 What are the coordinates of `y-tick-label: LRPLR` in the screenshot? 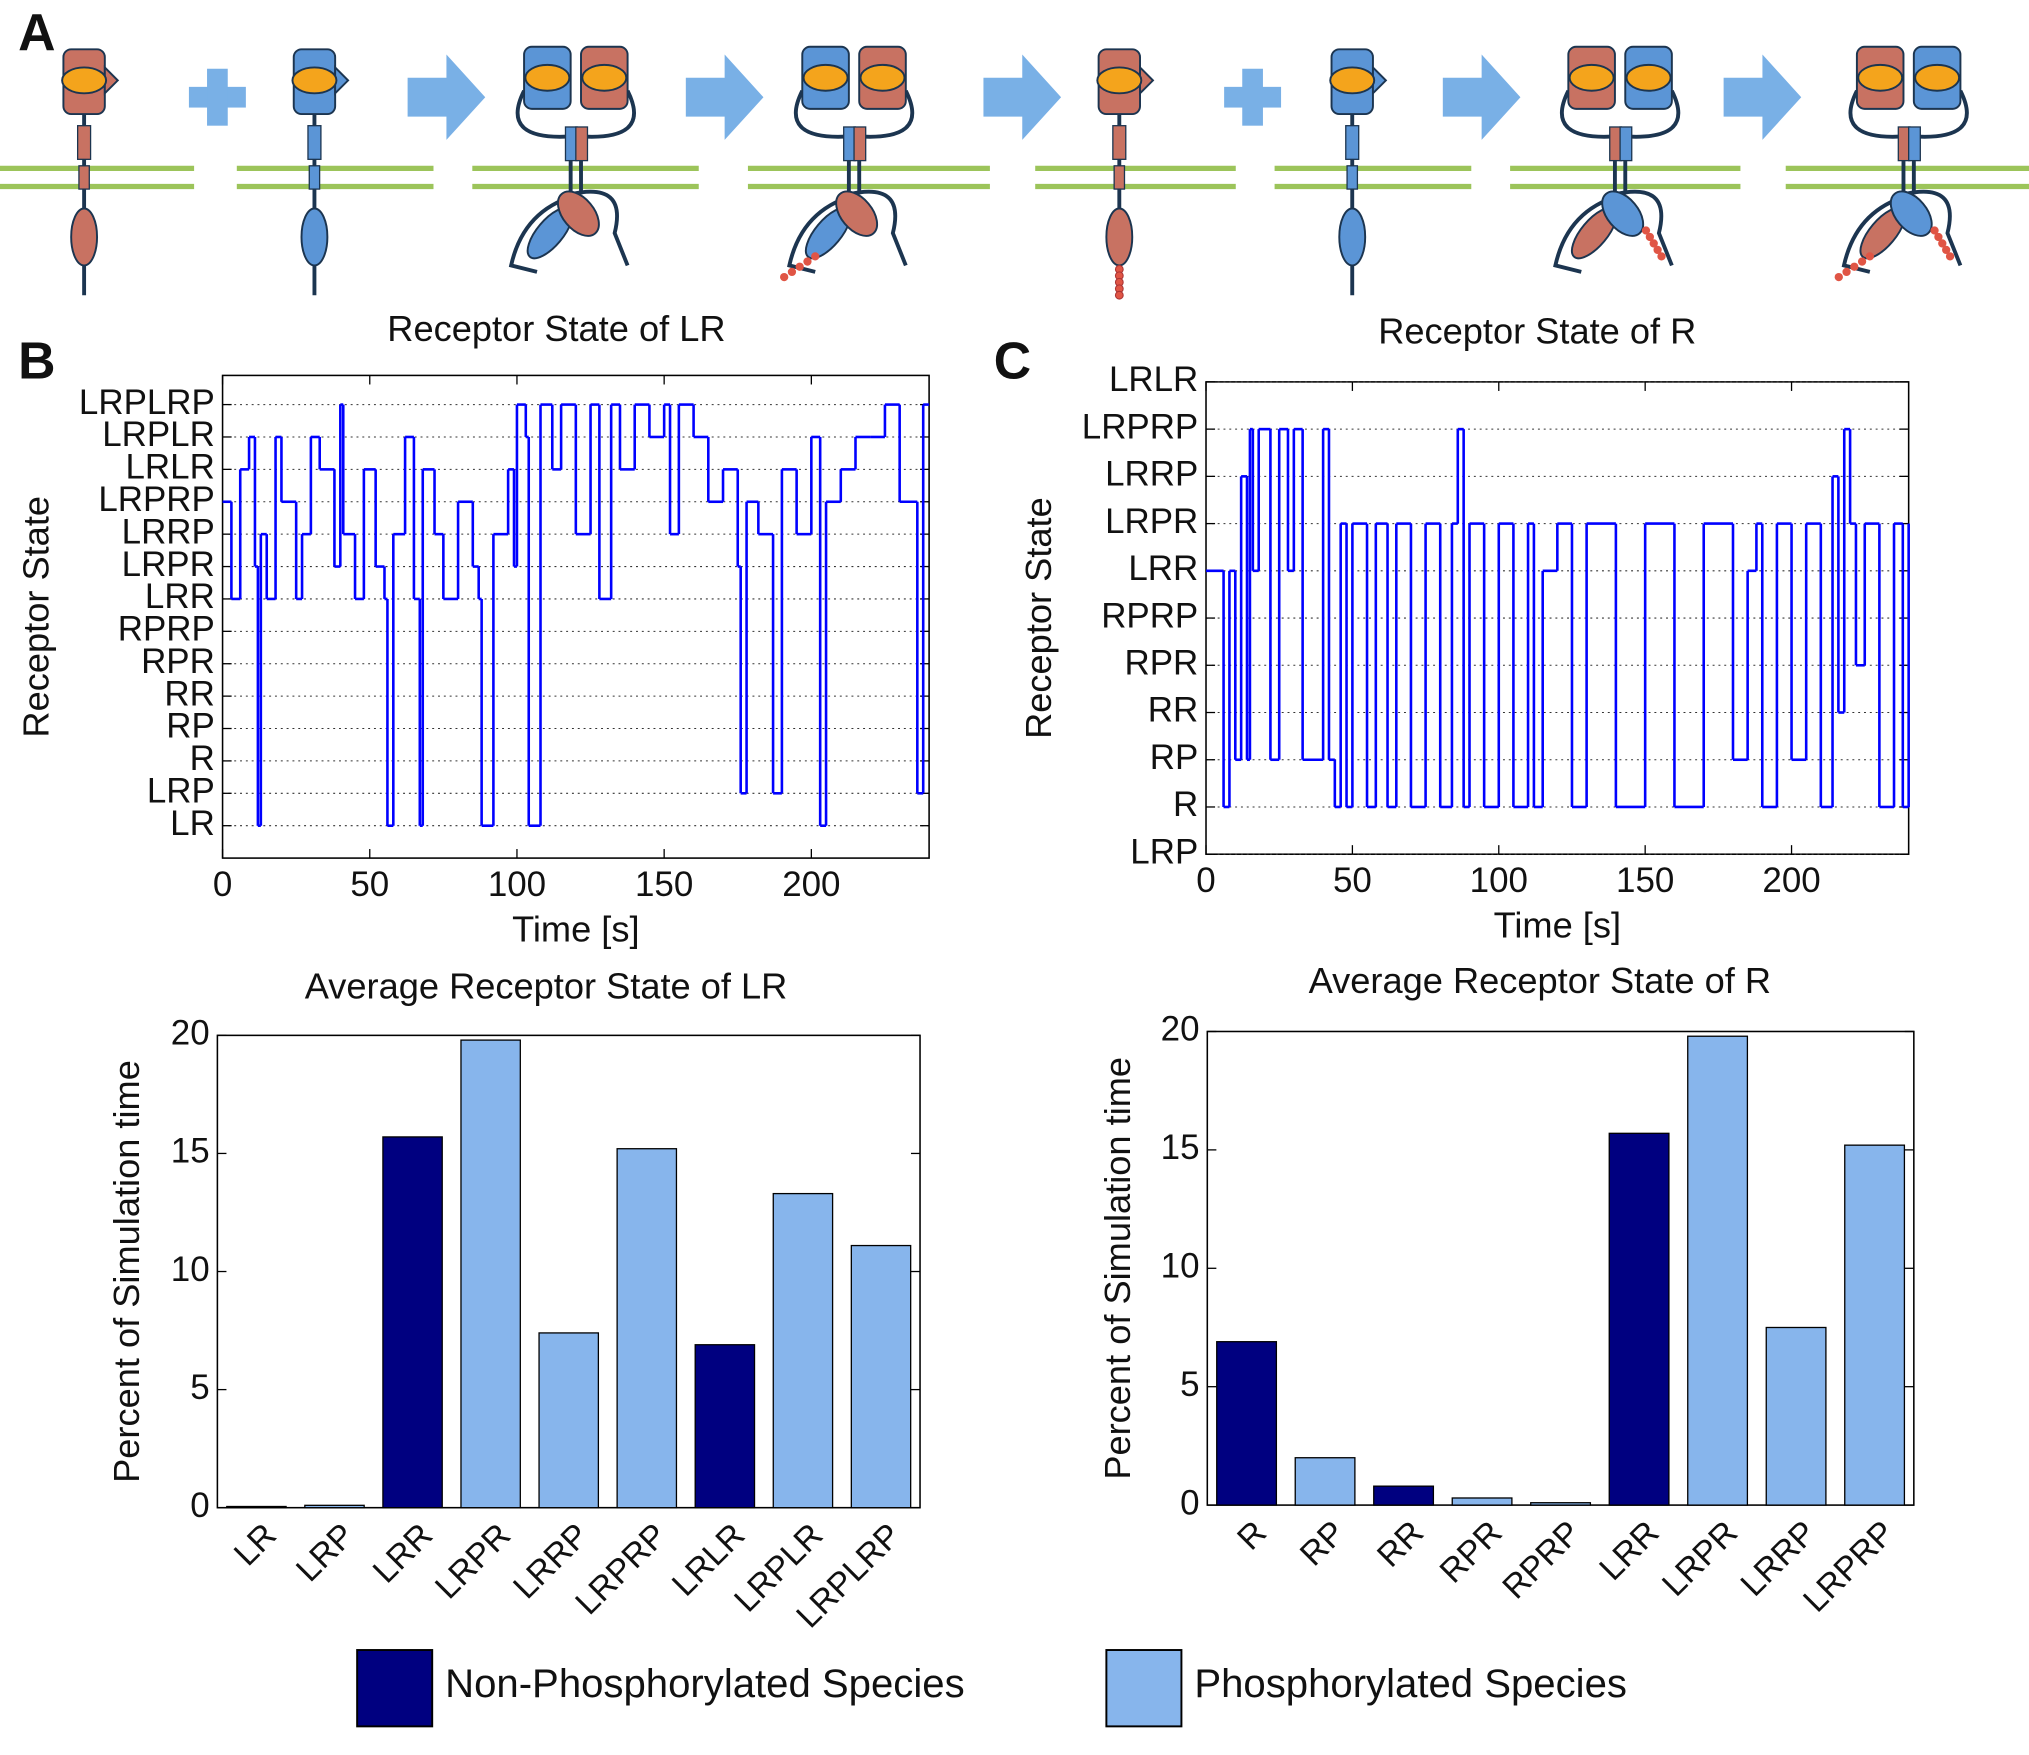 It's located at (158, 434).